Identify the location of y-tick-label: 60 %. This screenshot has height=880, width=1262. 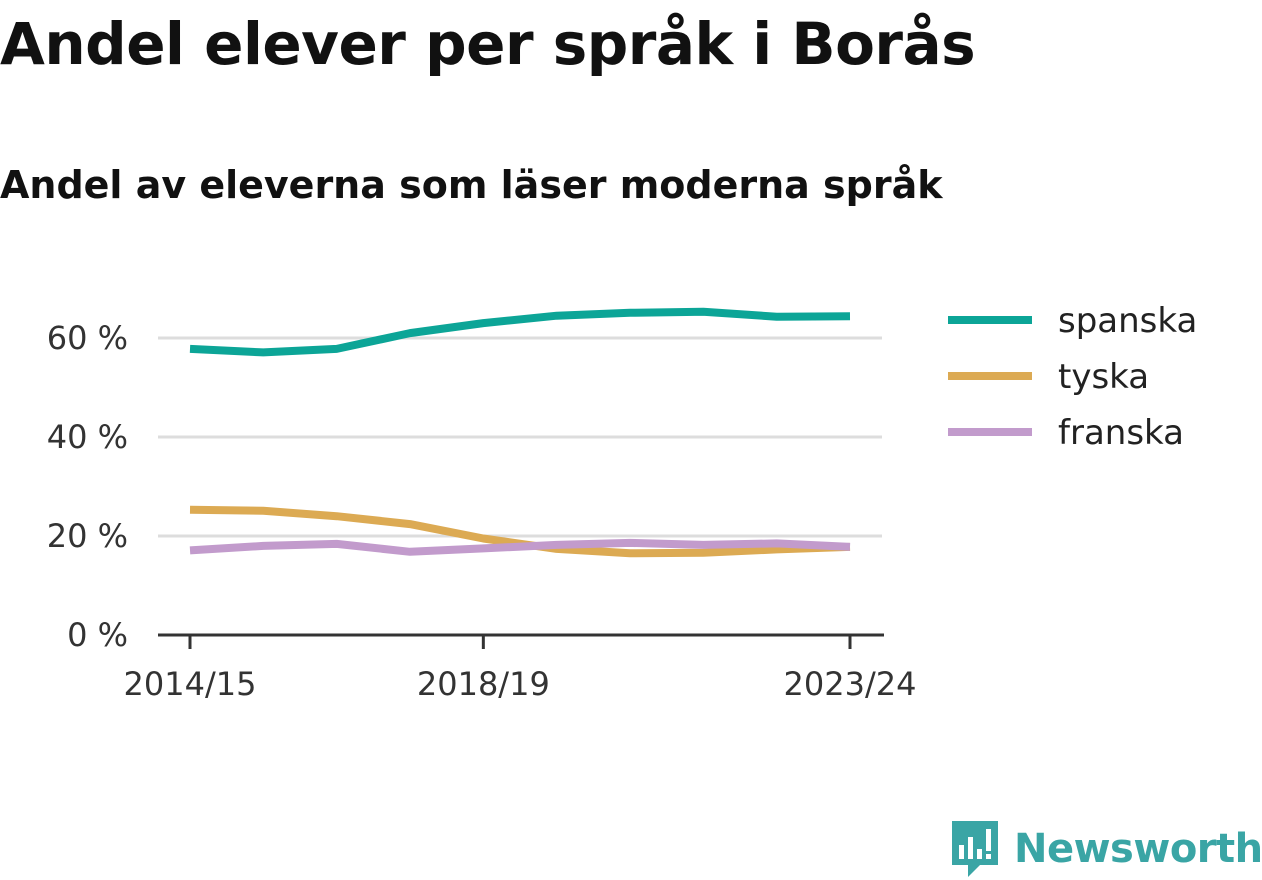
(87, 338).